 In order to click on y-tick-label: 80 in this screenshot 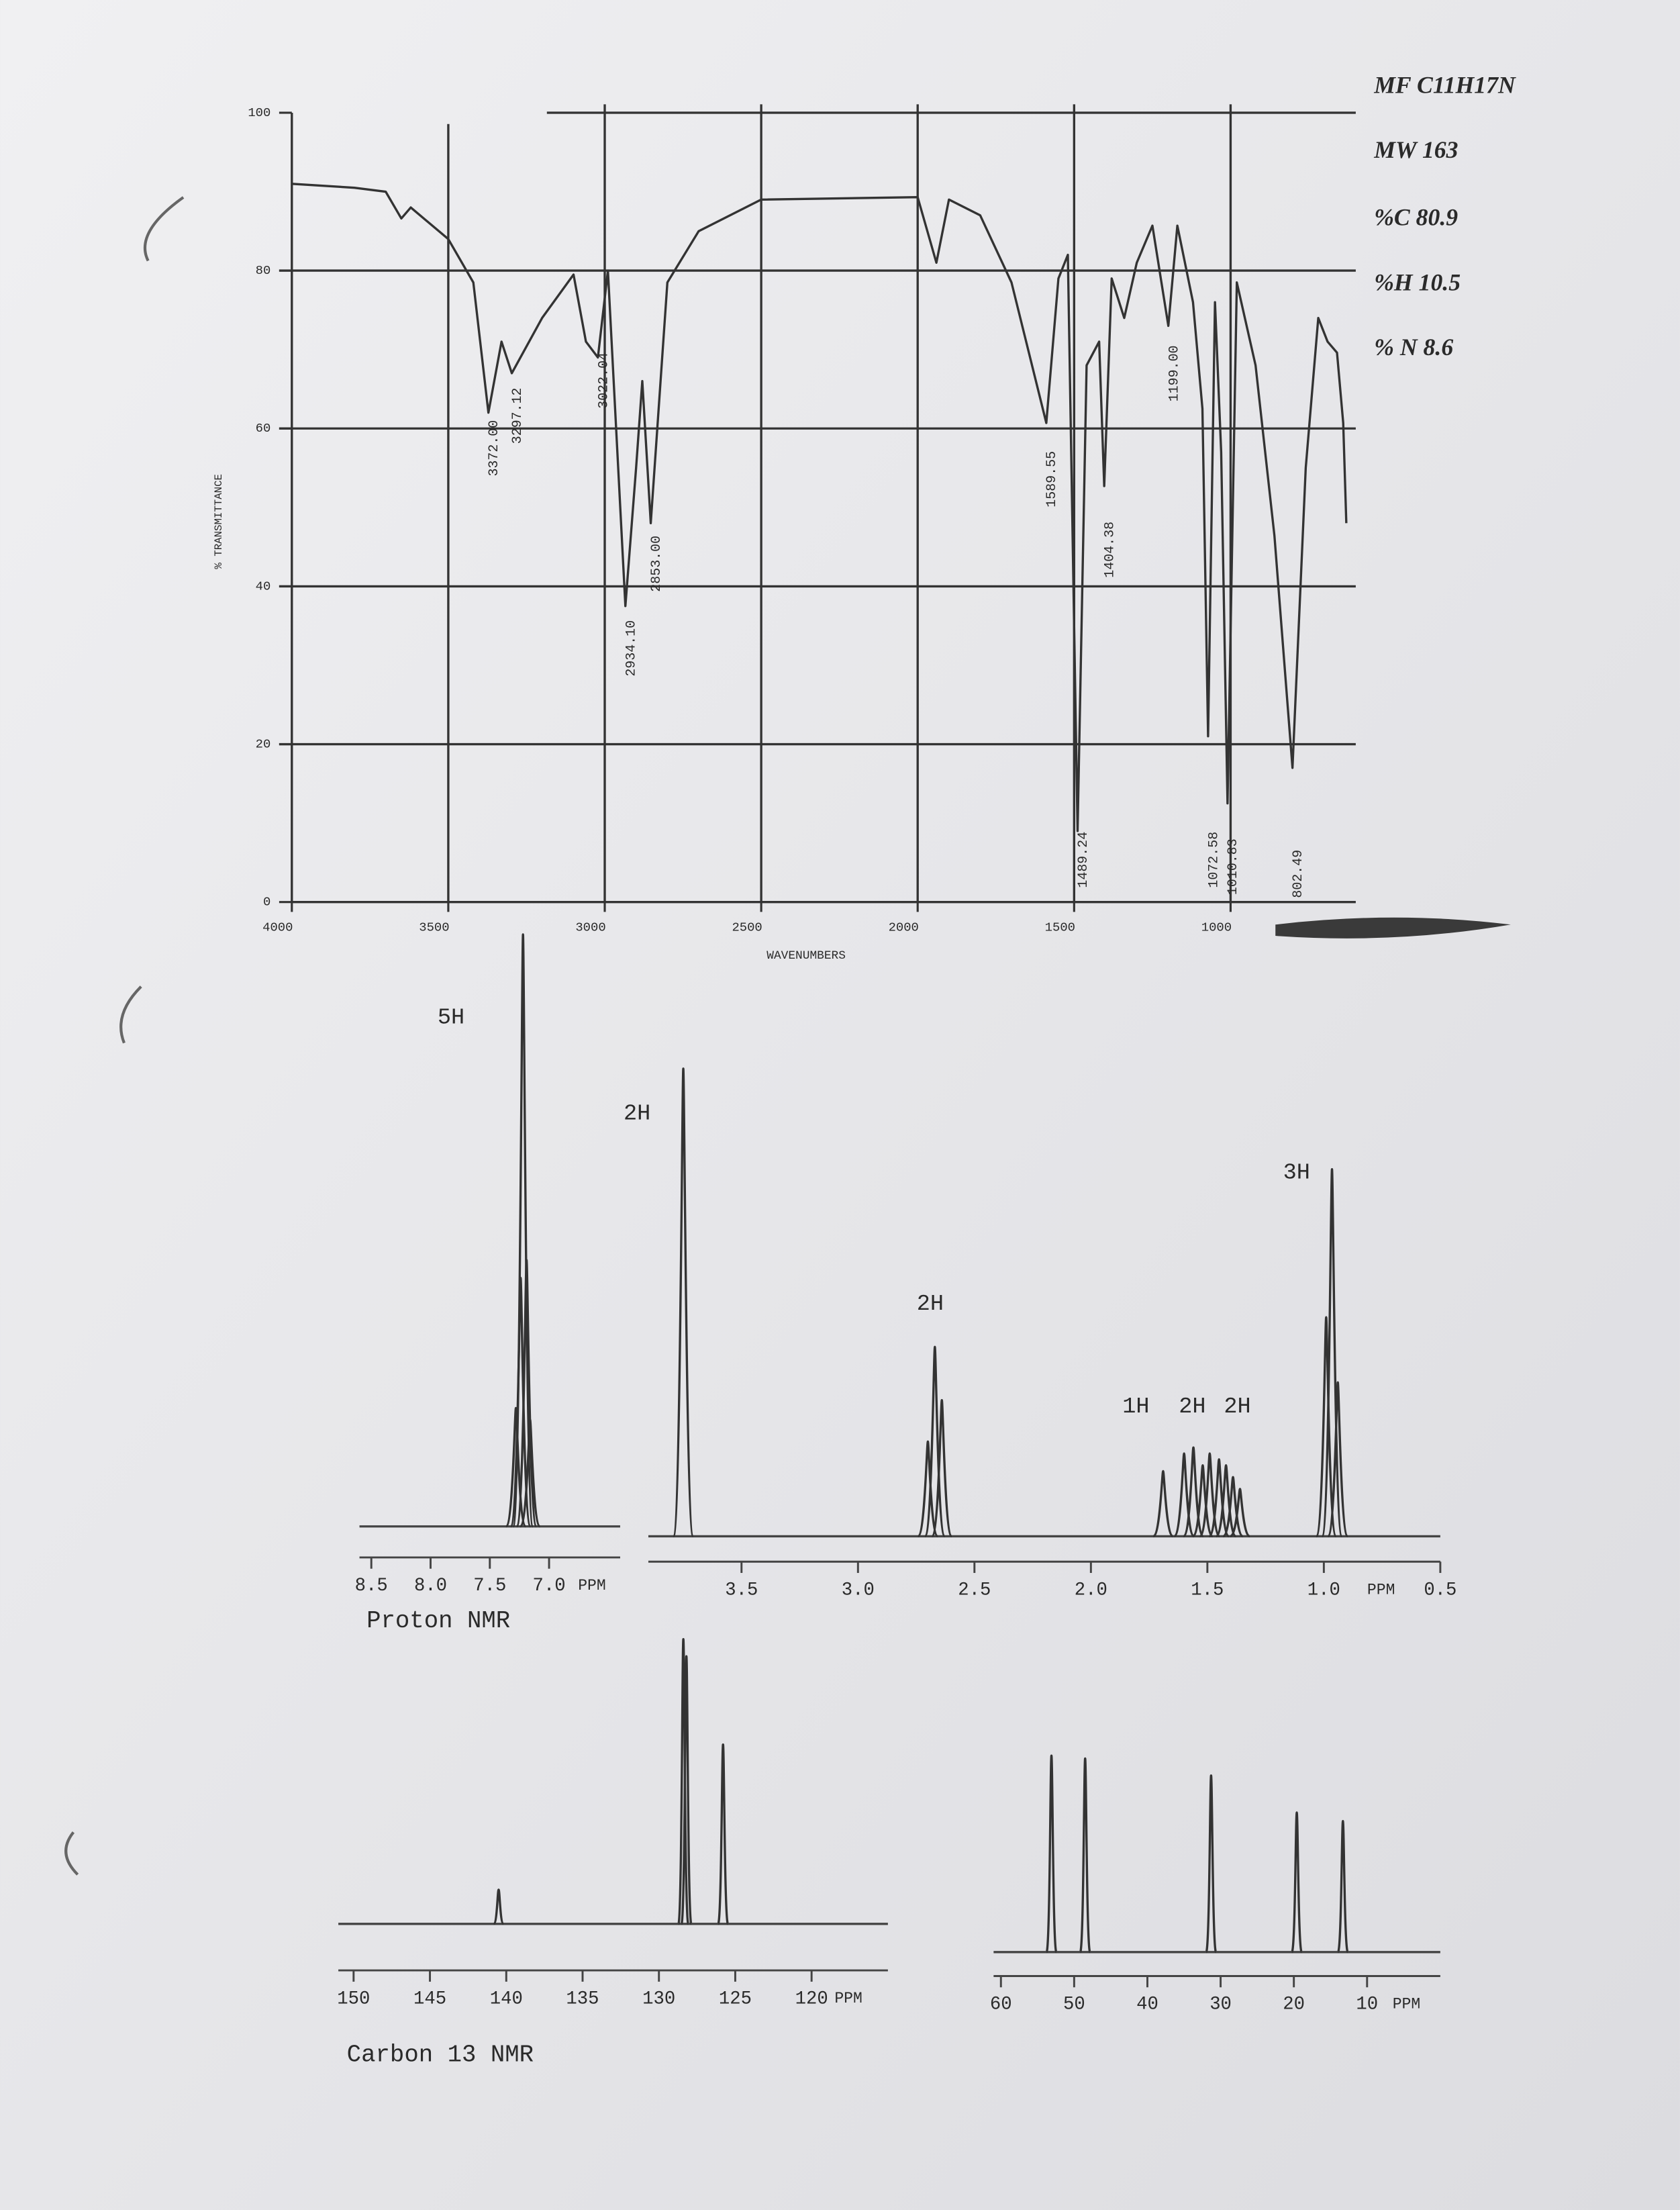, I will do `click(264, 270)`.